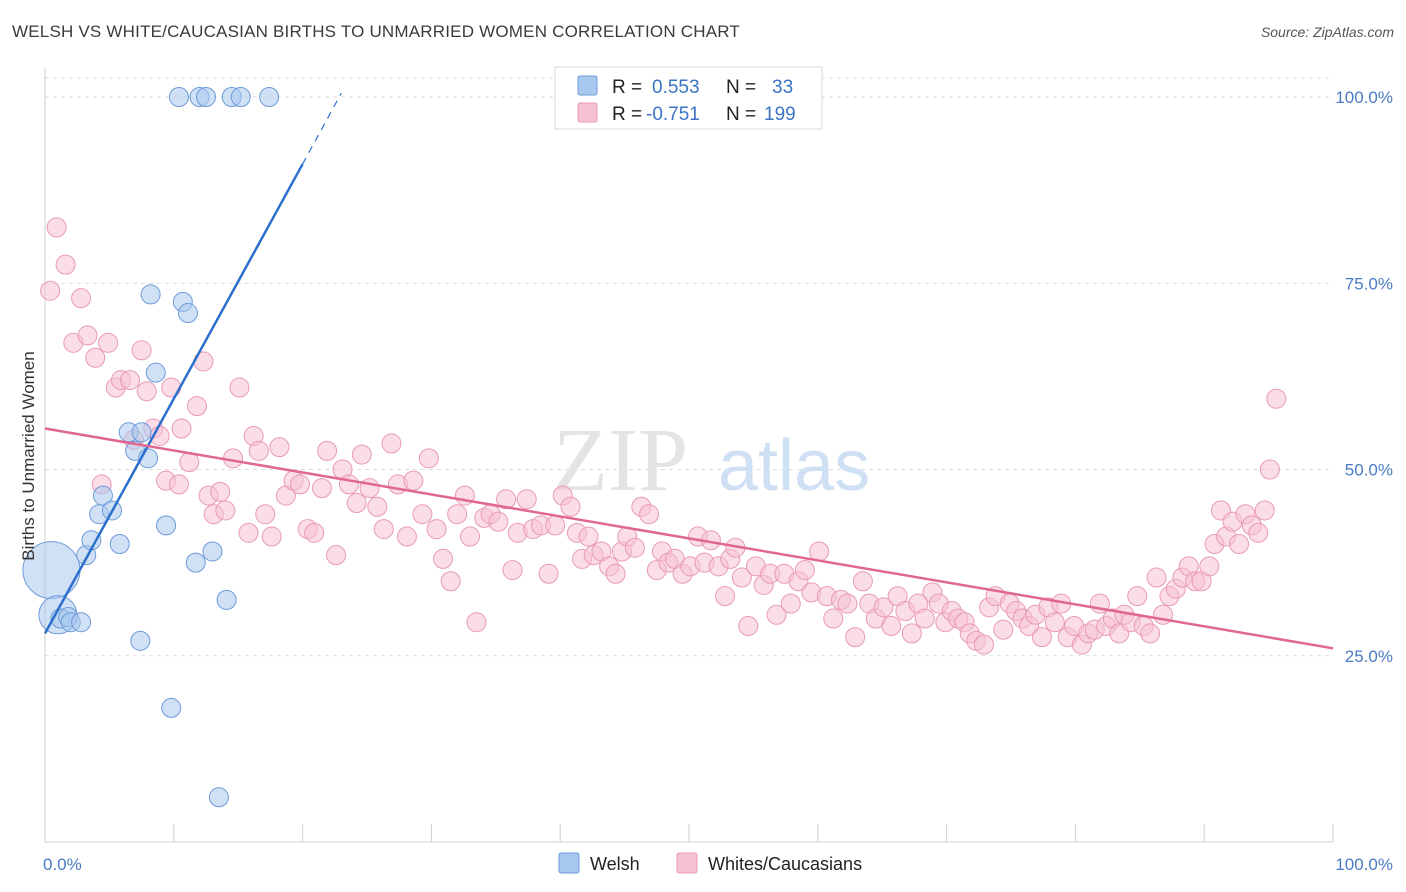  What do you see at coordinates (569, 863) in the screenshot?
I see `bottom-legend-swatch-welsh` at bounding box center [569, 863].